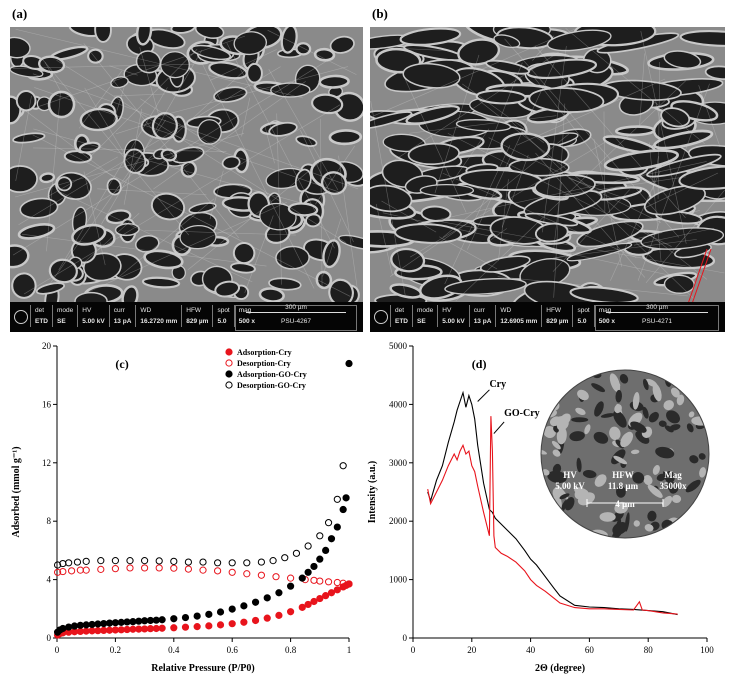 The image size is (735, 691). I want to click on sem-field-header: mag, so click(605, 310).